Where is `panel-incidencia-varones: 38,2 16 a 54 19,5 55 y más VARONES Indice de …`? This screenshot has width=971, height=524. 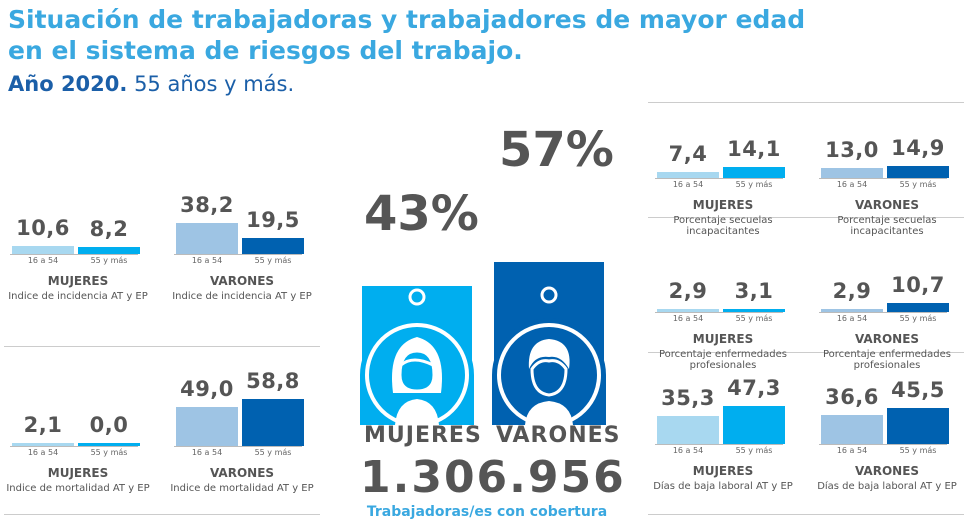
panel-incidencia-varones: 38,2 16 a 54 19,5 55 y más VARONES Indice de … is located at coordinates (242, 245).